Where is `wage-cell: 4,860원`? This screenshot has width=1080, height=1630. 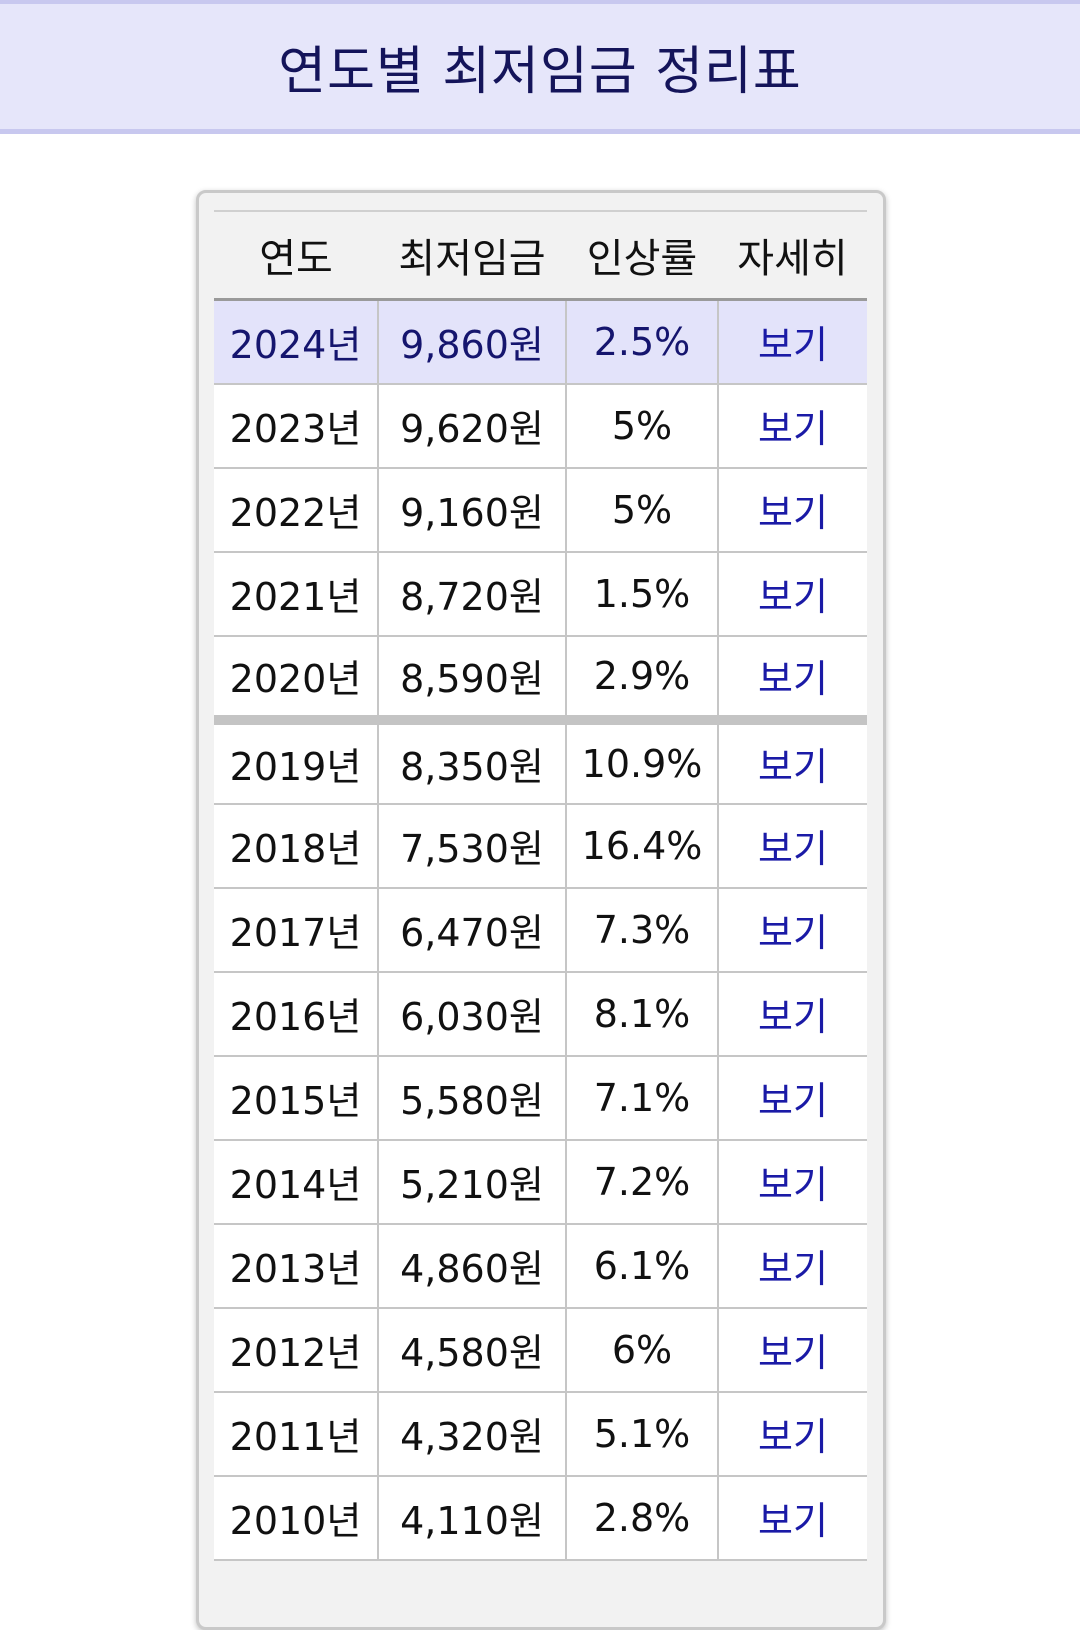 wage-cell: 4,860원 is located at coordinates (472, 1265).